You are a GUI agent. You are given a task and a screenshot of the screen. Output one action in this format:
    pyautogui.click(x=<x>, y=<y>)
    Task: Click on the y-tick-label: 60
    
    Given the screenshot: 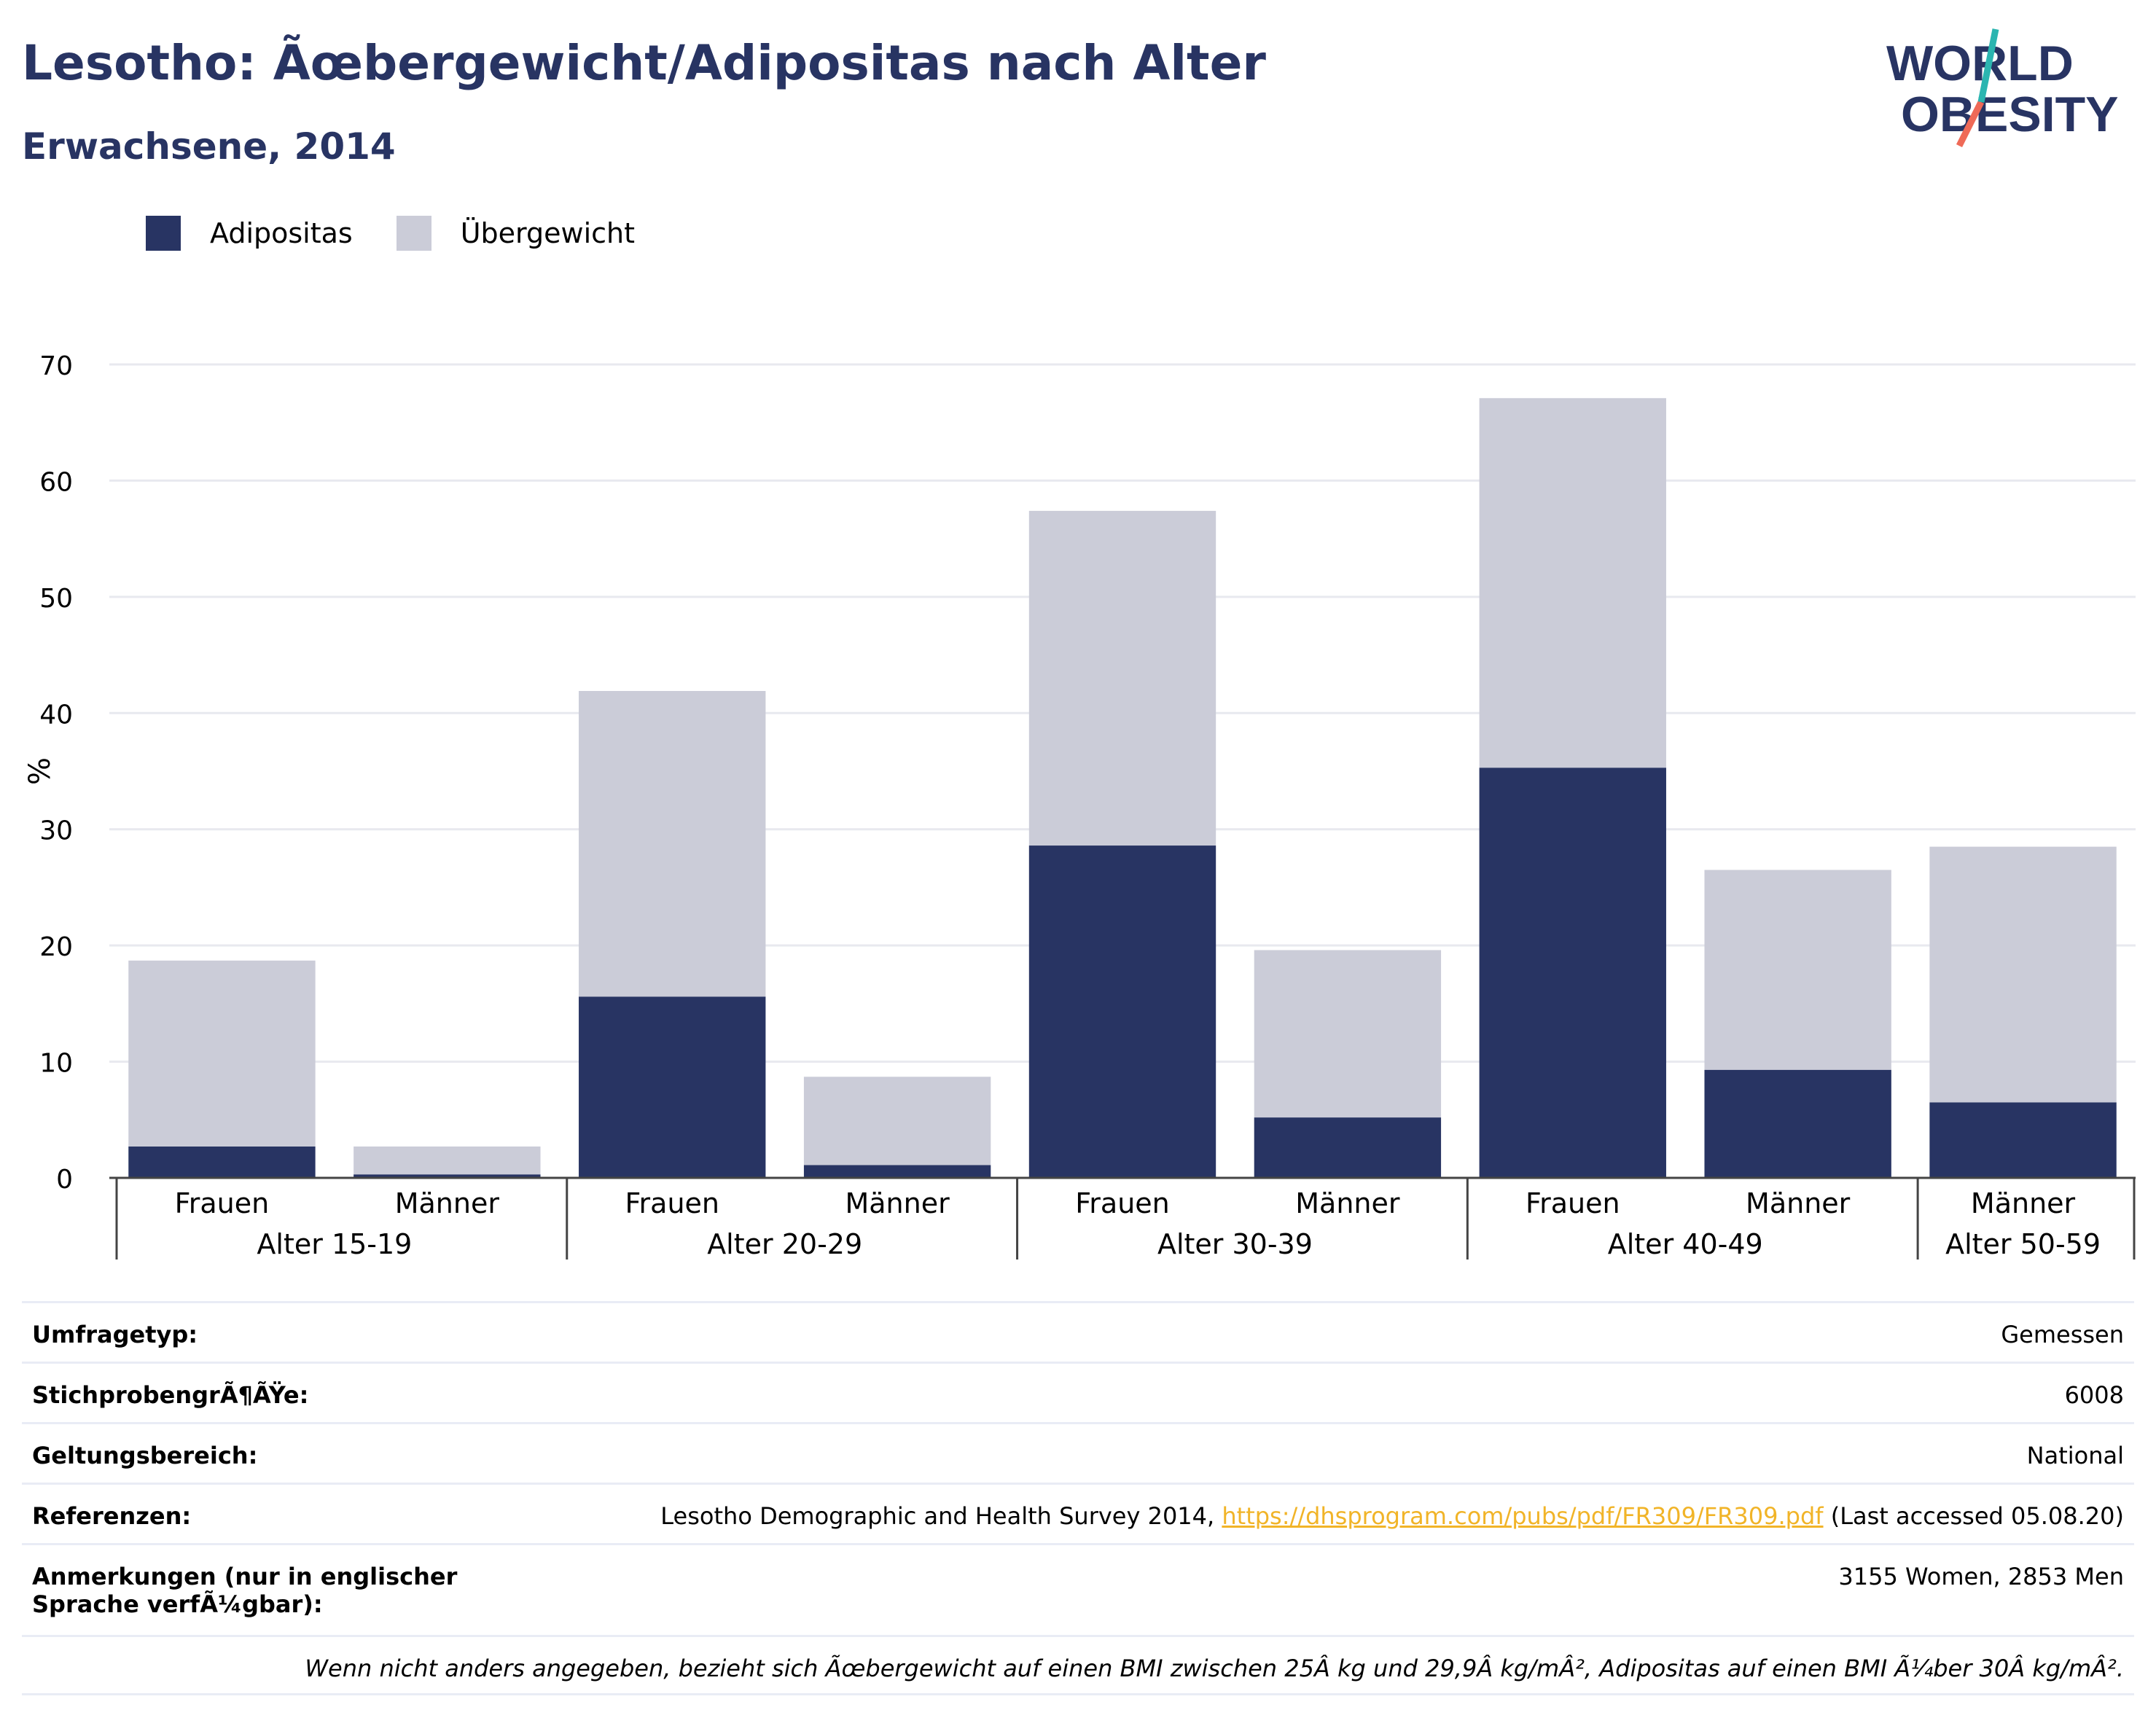 What is the action you would take?
    pyautogui.click(x=56, y=482)
    